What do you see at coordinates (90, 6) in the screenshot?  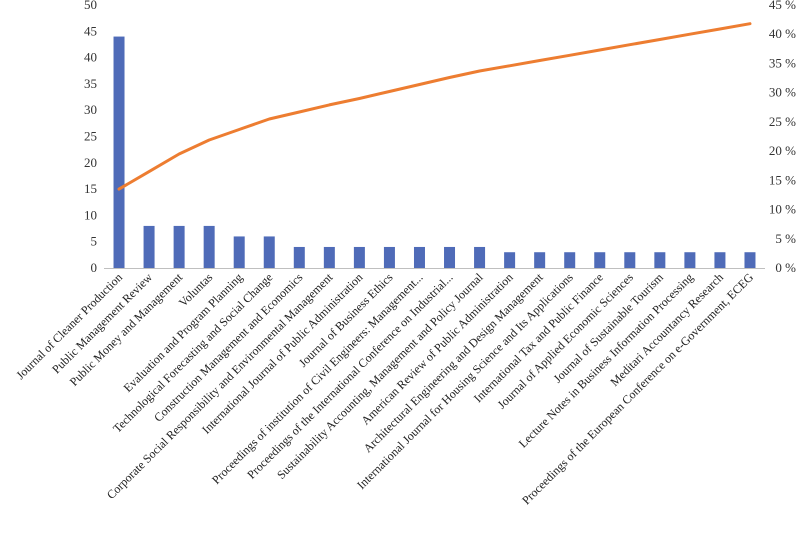 I see `left-y-tick-label: 50` at bounding box center [90, 6].